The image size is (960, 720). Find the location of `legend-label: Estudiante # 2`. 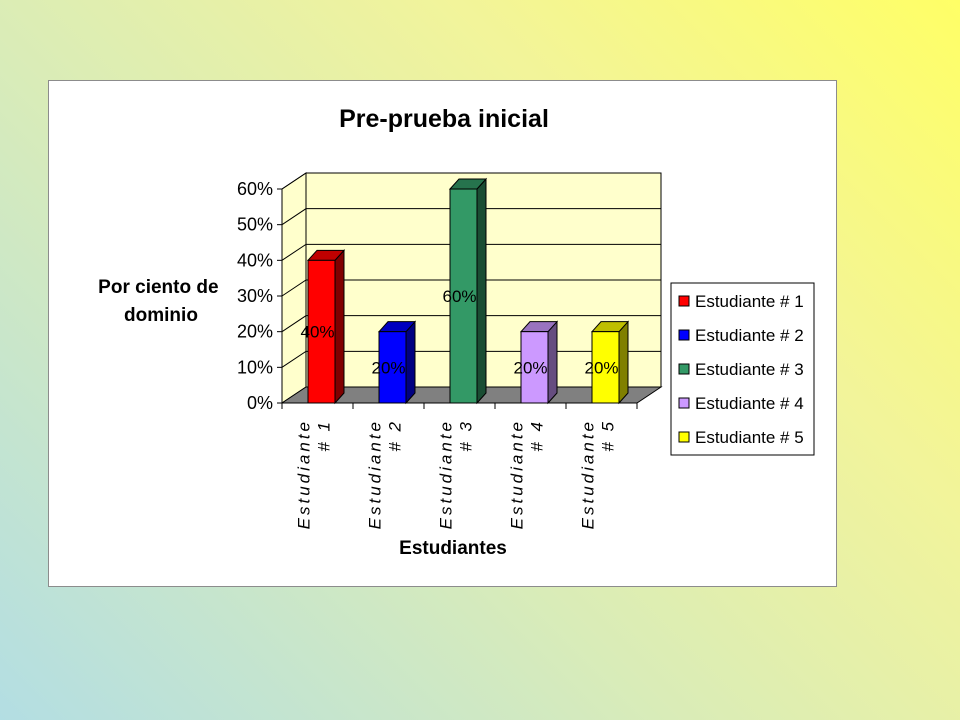

legend-label: Estudiante # 2 is located at coordinates (749, 335).